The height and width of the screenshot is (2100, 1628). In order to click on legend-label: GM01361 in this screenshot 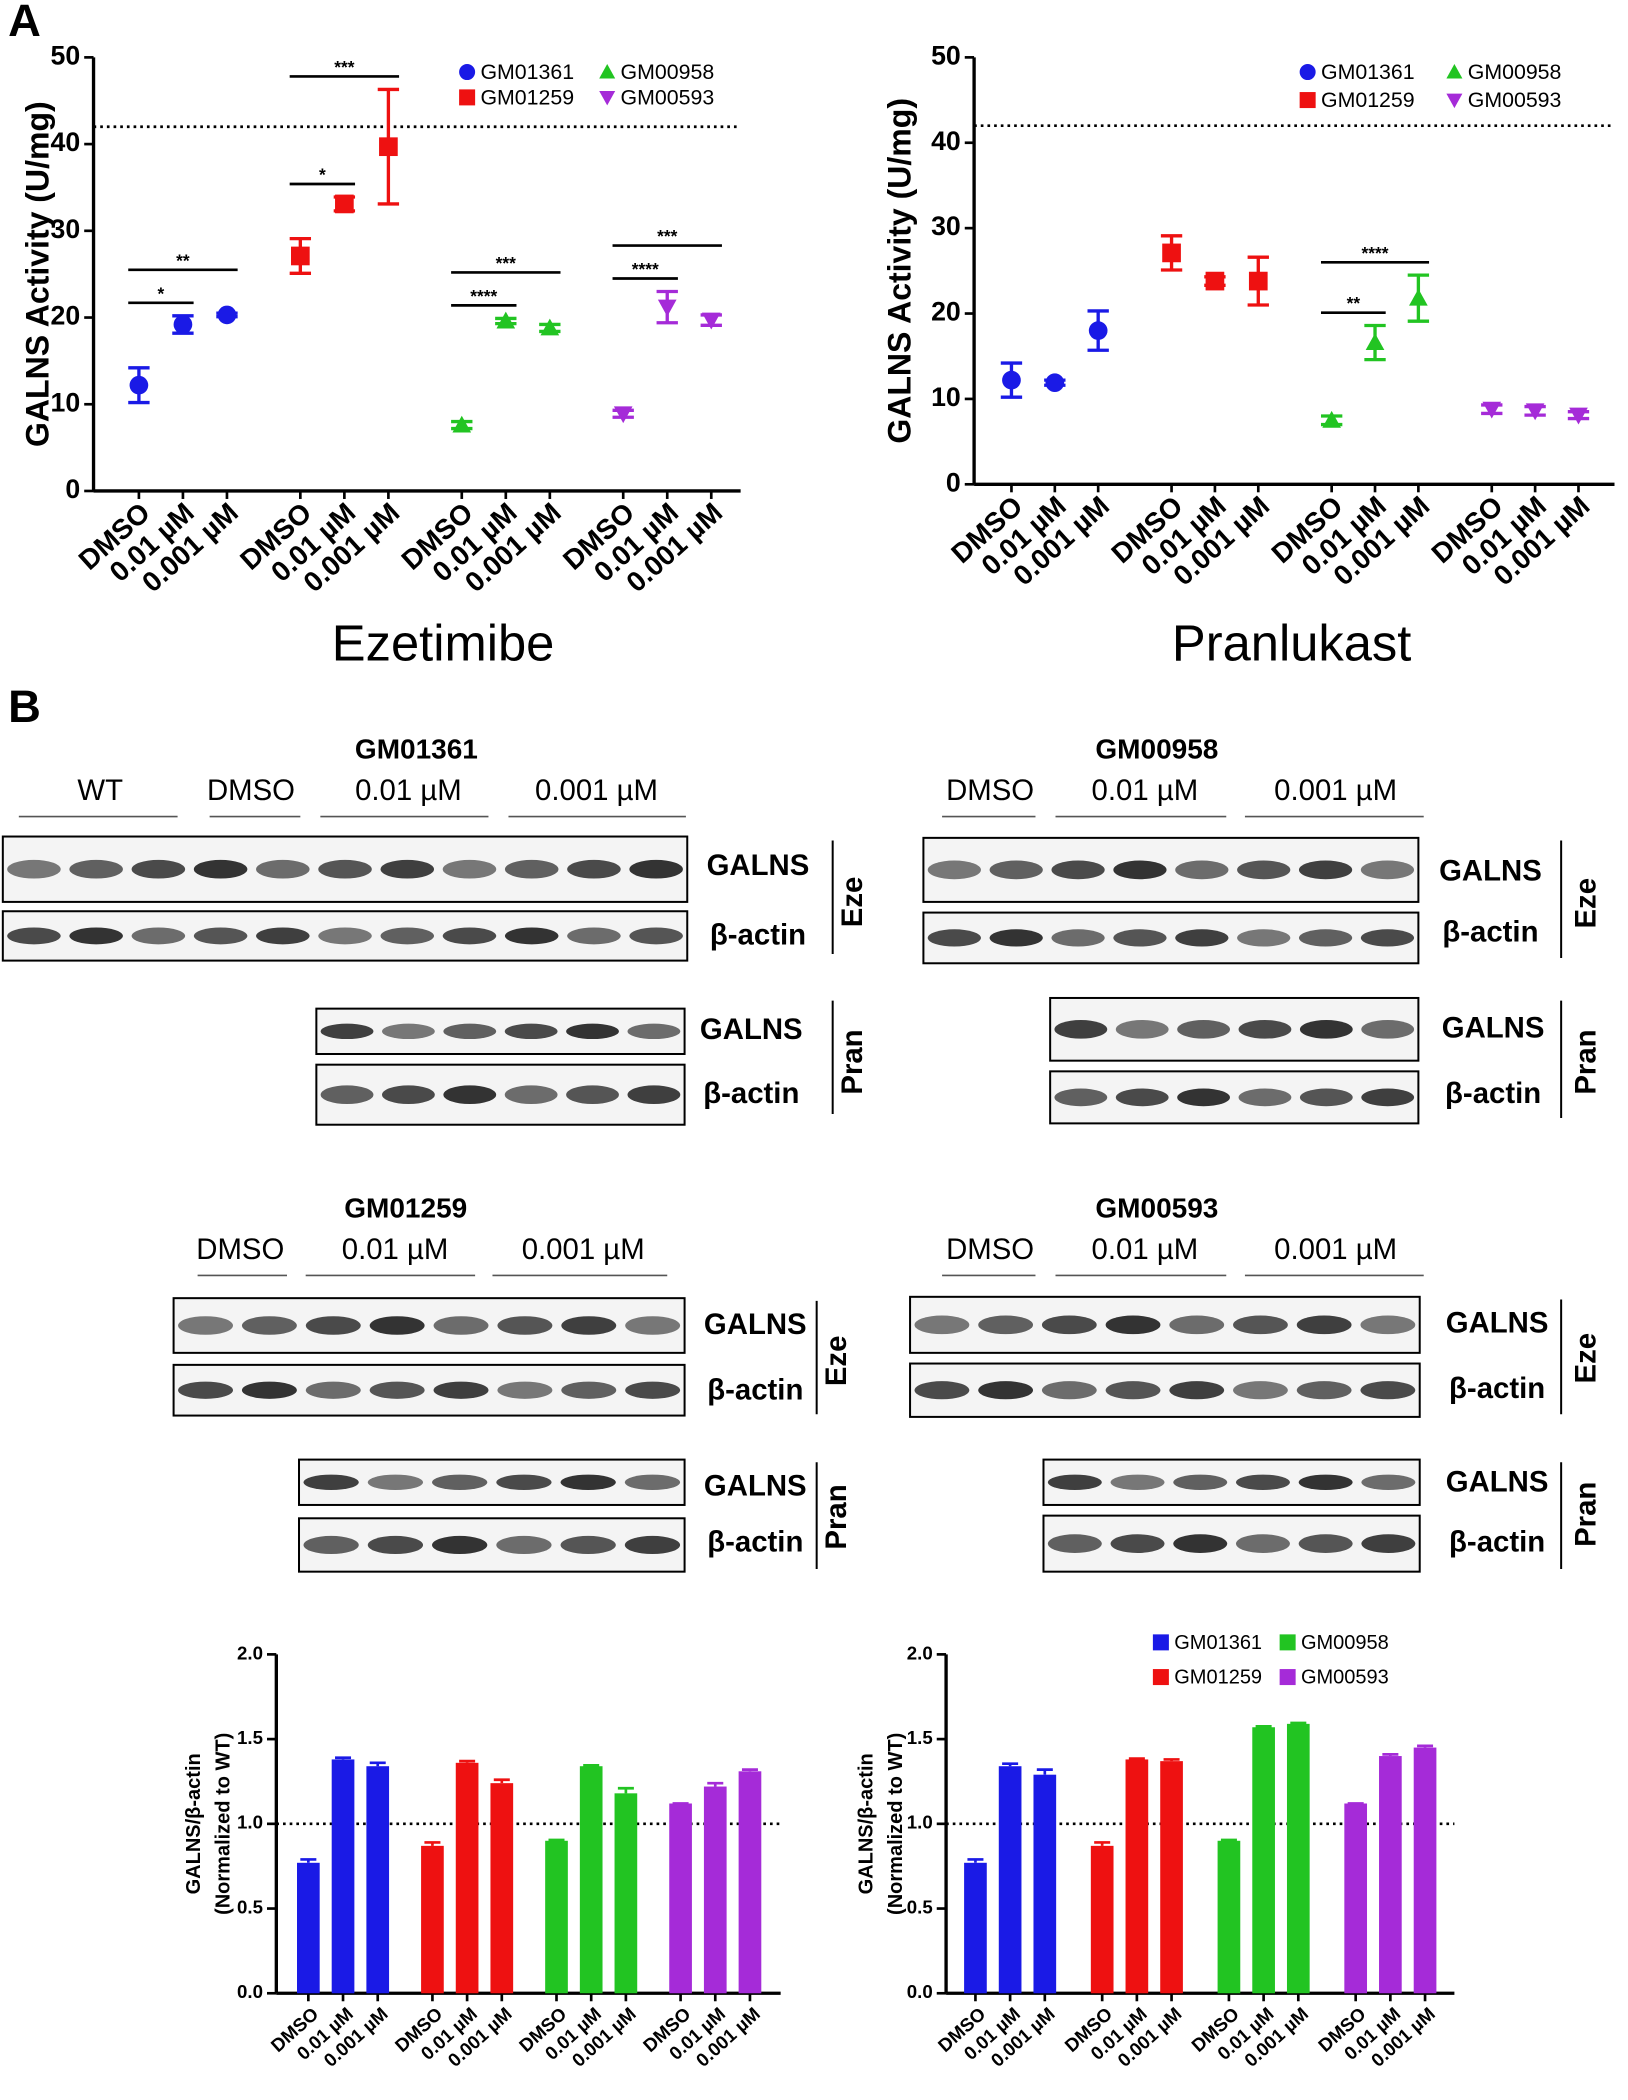, I will do `click(1368, 72)`.